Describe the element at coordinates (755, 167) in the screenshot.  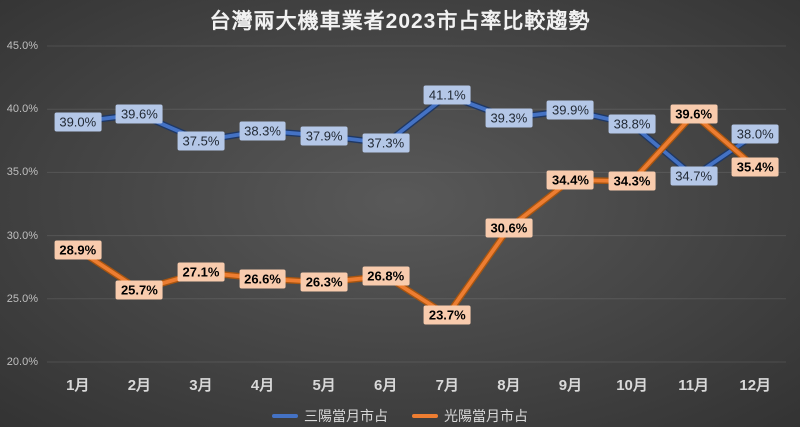
I see `data-label-series-1: 35.4%` at that location.